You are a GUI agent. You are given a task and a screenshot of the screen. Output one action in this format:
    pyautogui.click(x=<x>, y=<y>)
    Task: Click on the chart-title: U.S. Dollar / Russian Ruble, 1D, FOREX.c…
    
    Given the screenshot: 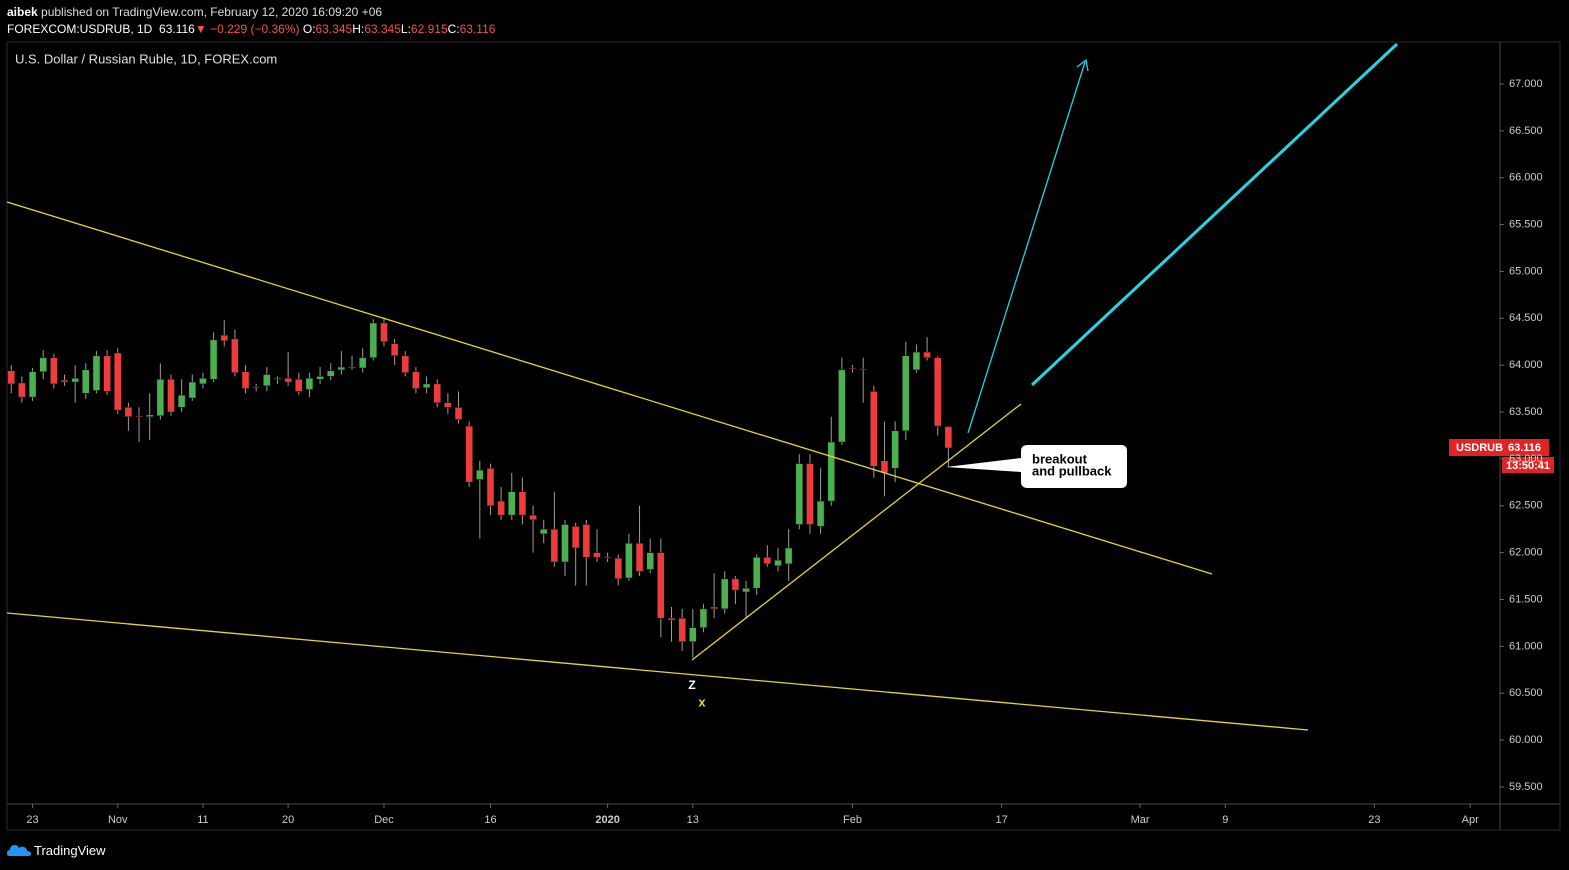 What is the action you would take?
    pyautogui.click(x=146, y=58)
    